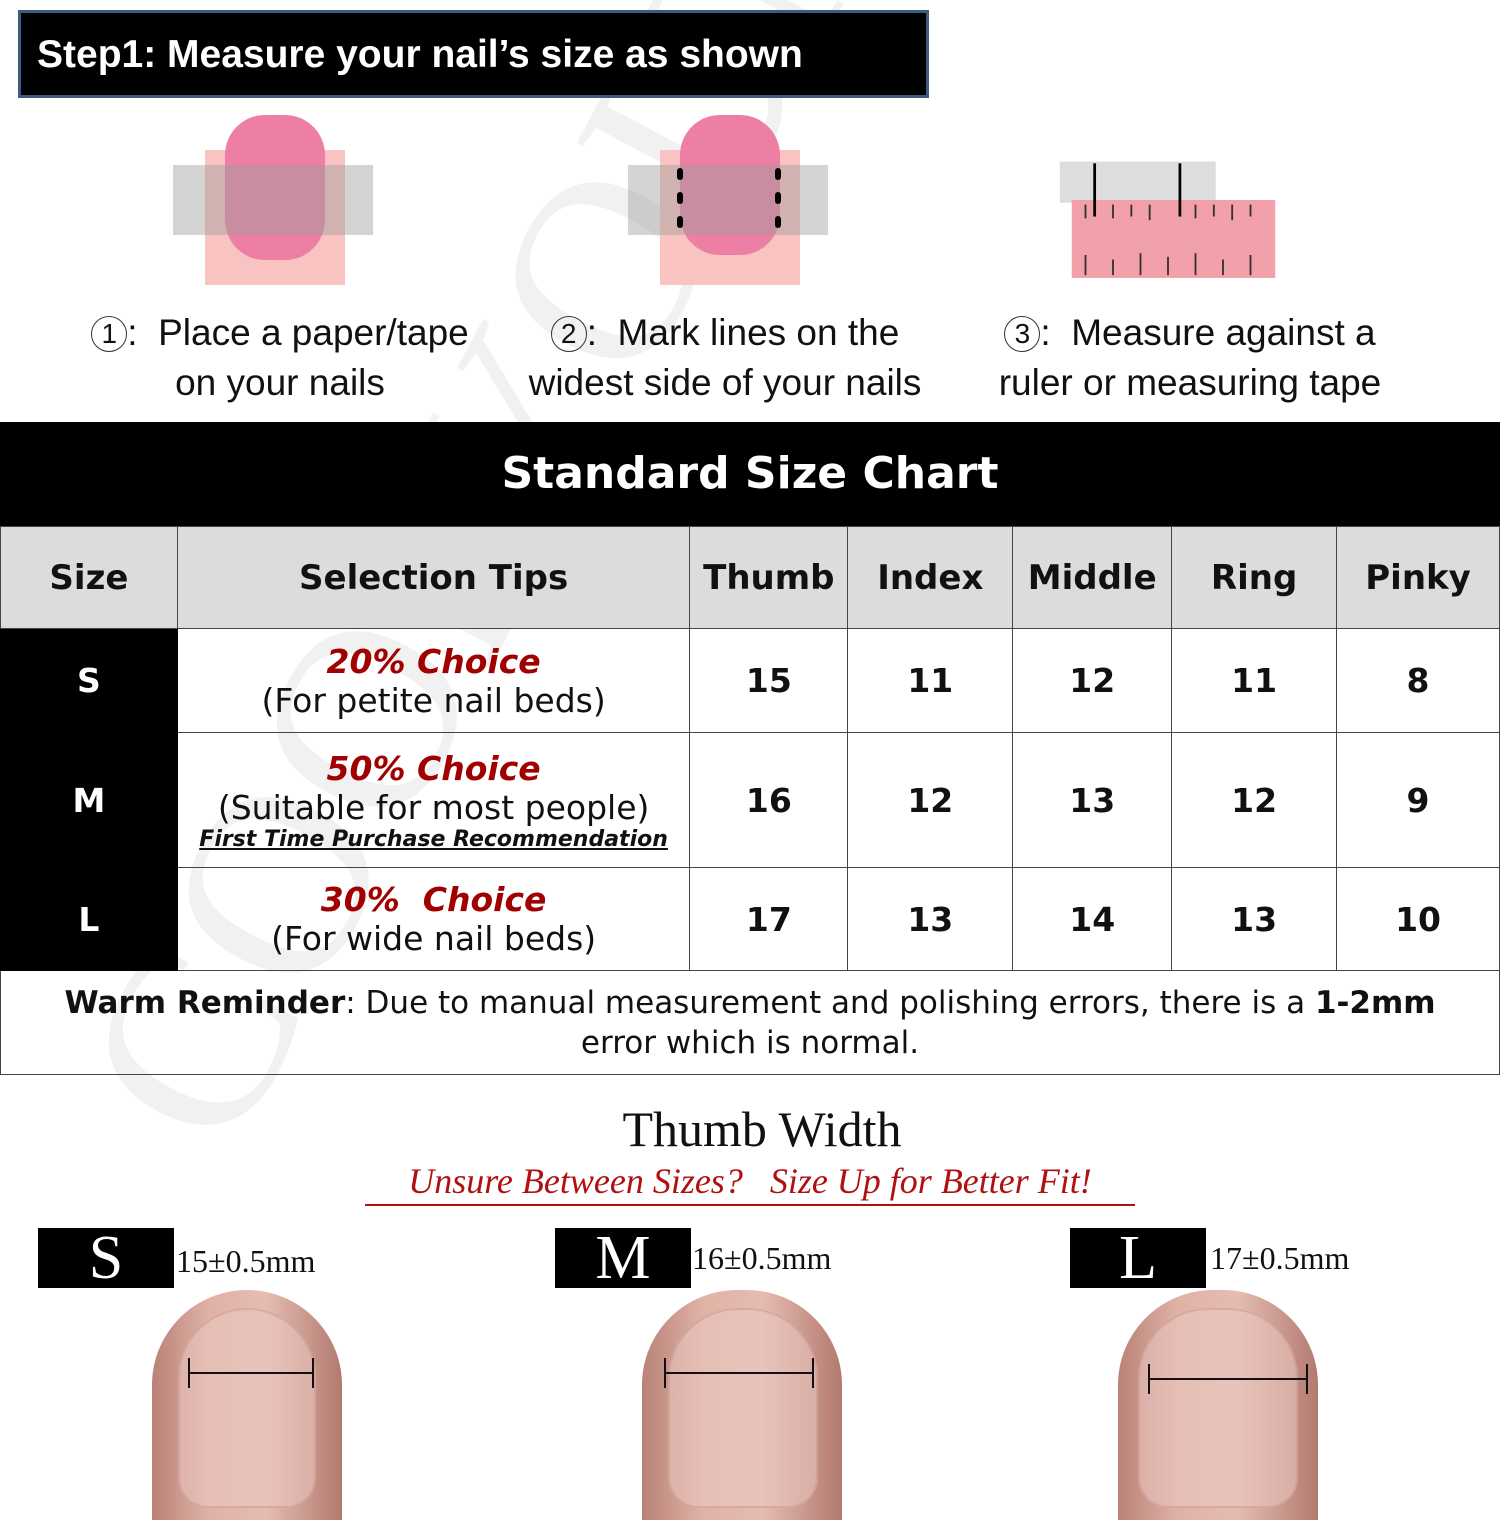 The height and width of the screenshot is (1520, 1500). What do you see at coordinates (769, 680) in the screenshot?
I see `value-cell: 15` at bounding box center [769, 680].